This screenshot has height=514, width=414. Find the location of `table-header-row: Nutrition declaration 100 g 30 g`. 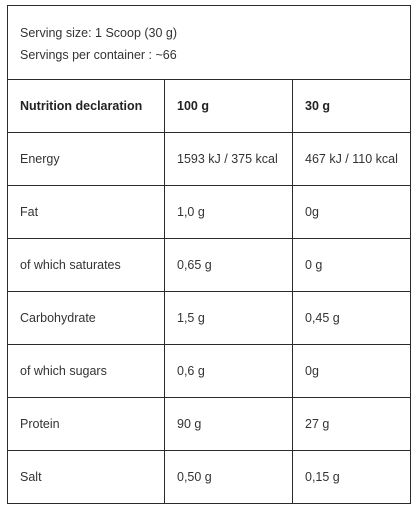

table-header-row: Nutrition declaration 100 g 30 g is located at coordinates (209, 106).